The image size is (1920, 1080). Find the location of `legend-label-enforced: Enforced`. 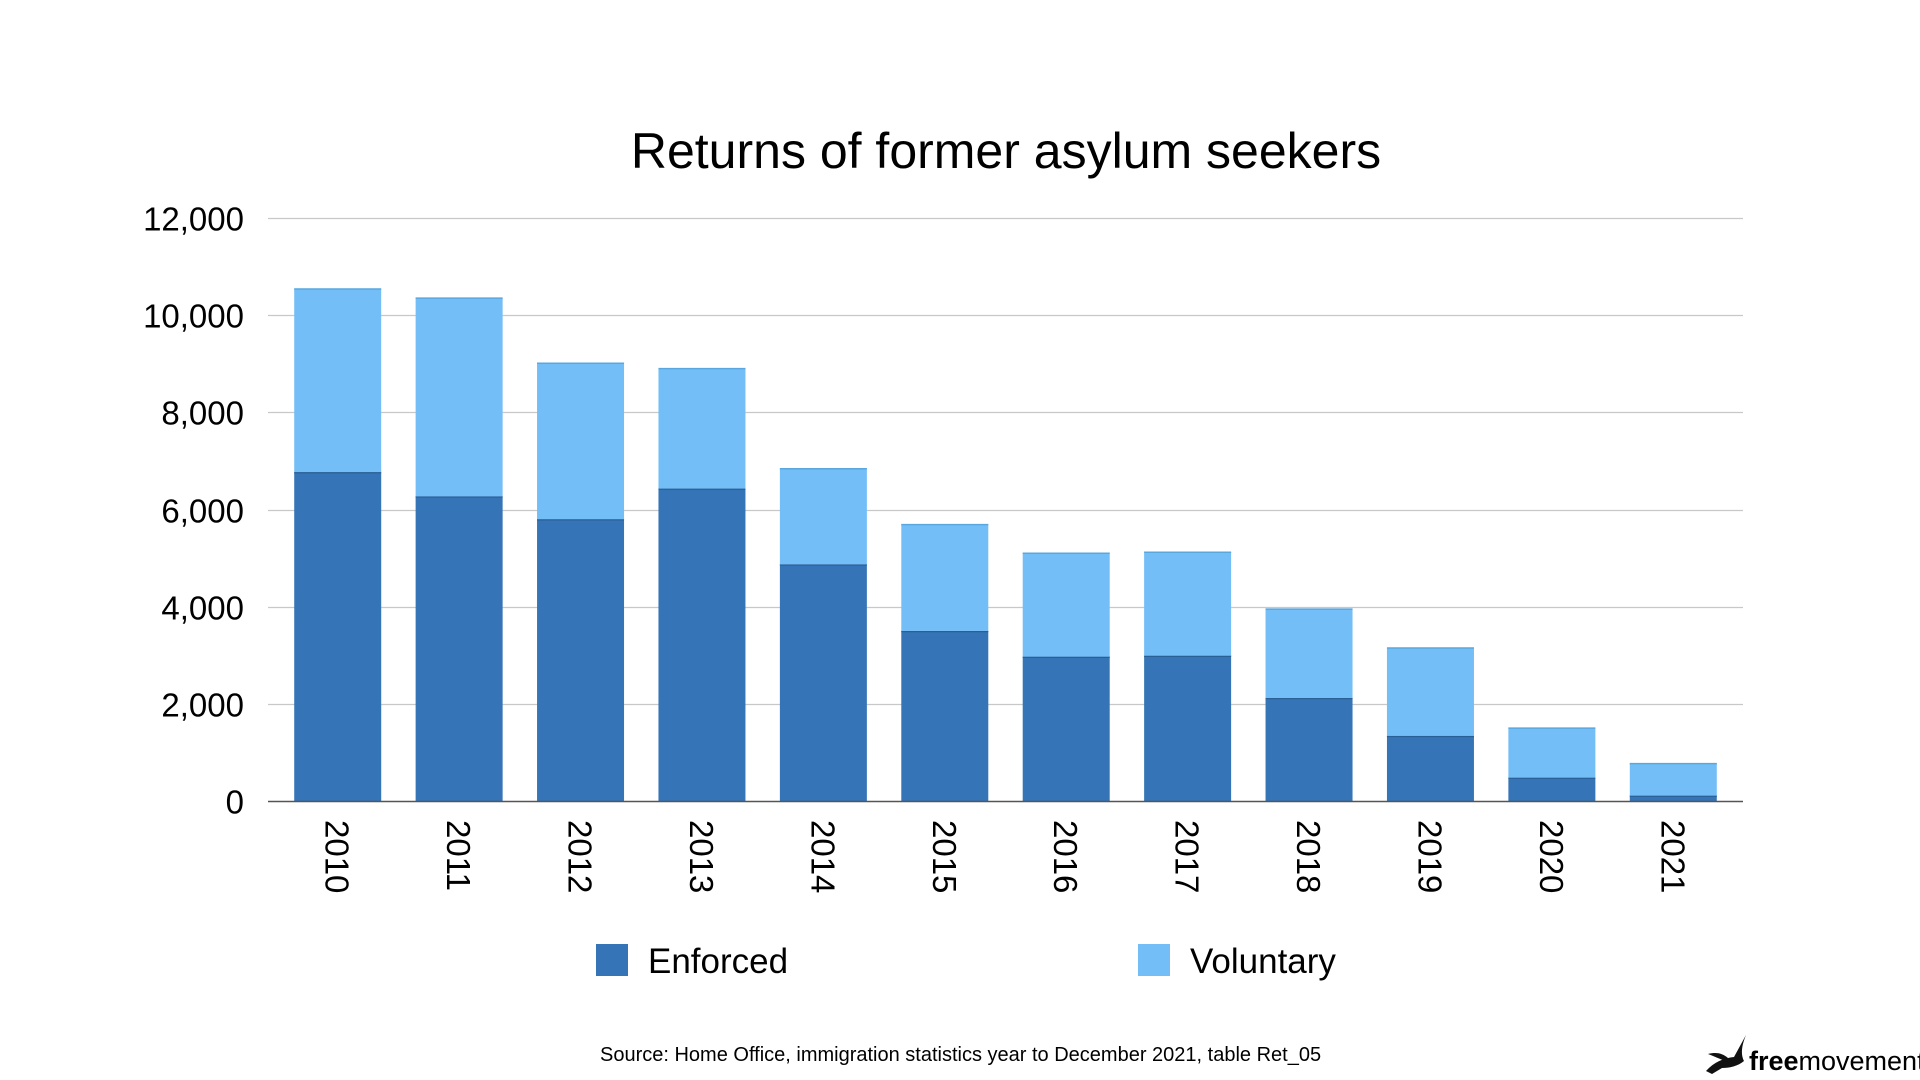

legend-label-enforced: Enforced is located at coordinates (718, 961).